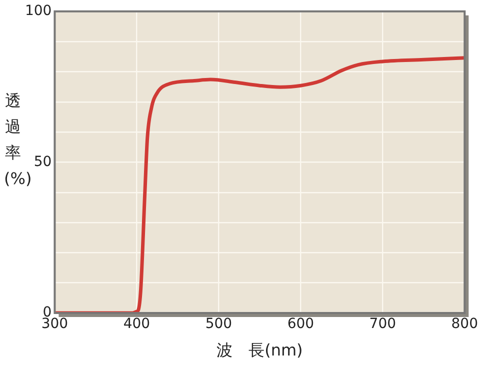  I want to click on x-tick-label: 700, so click(382, 324).